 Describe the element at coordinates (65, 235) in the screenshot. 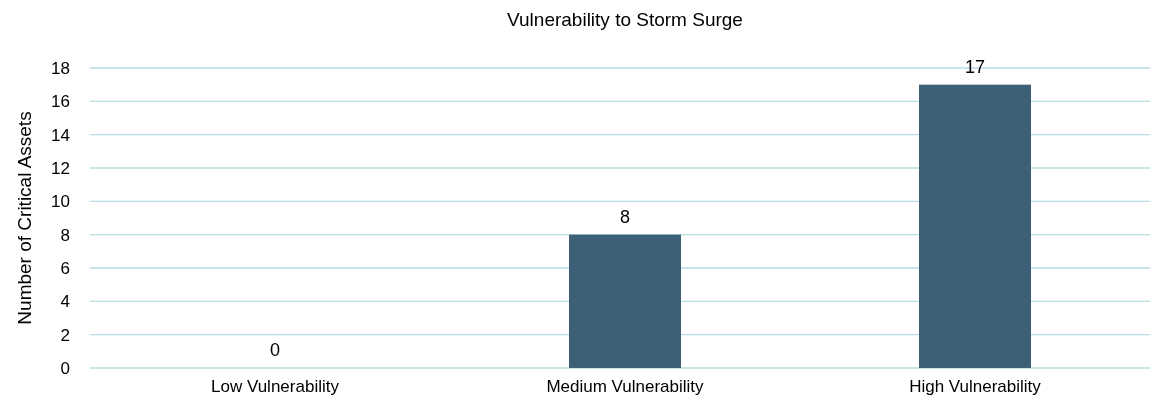

I see `y-tick-label: 8` at that location.